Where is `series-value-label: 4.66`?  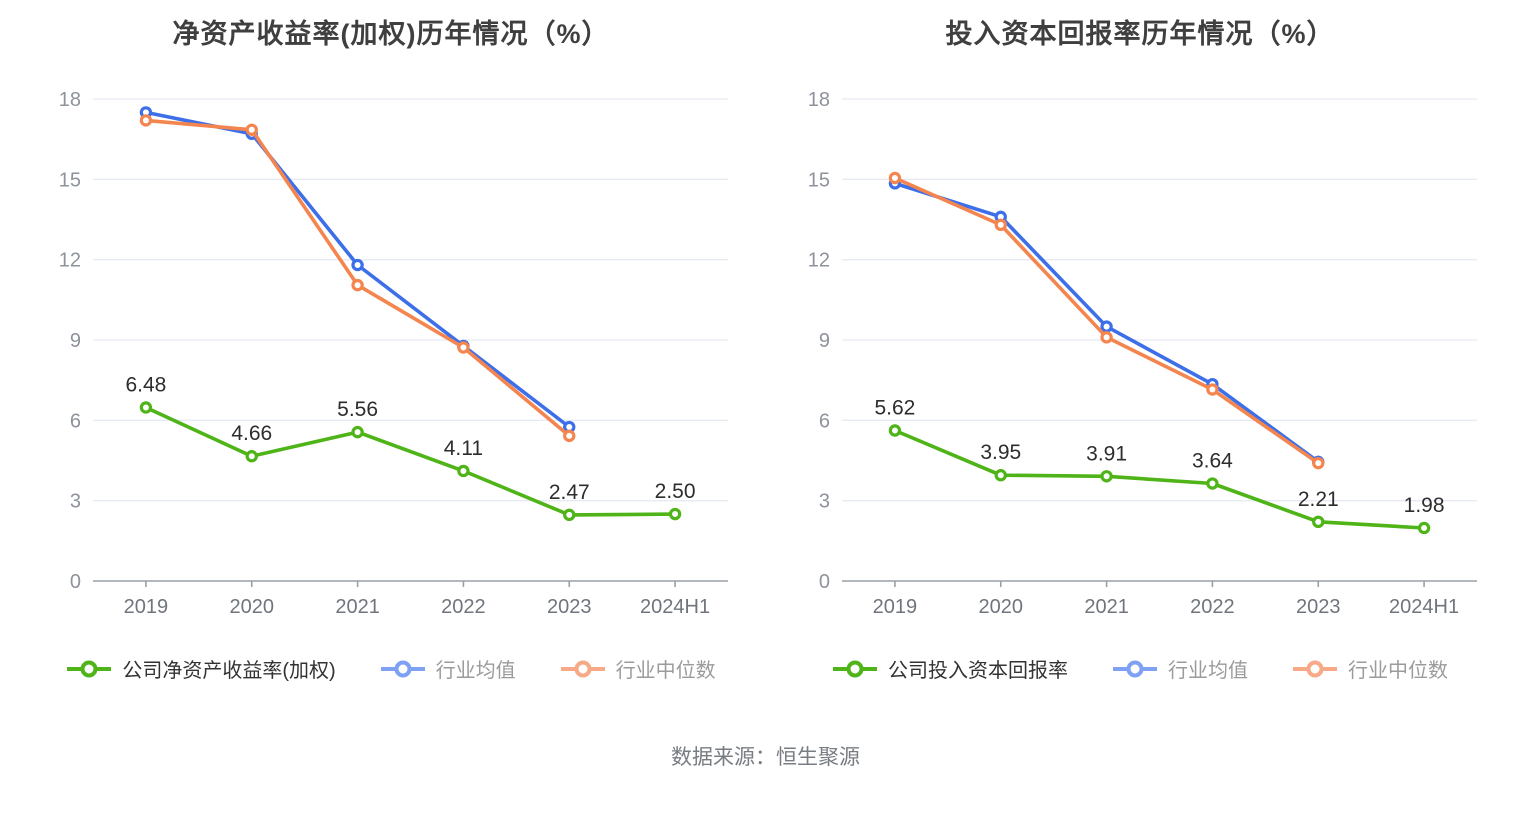
series-value-label: 4.66 is located at coordinates (251, 433).